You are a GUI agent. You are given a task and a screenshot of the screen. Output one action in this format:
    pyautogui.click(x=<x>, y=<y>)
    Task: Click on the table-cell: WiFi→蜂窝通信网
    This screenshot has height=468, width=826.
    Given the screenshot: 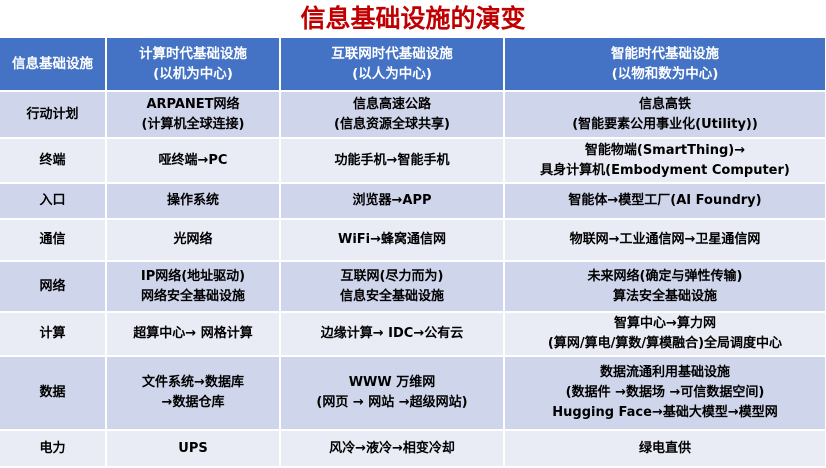 What is the action you would take?
    pyautogui.click(x=392, y=240)
    